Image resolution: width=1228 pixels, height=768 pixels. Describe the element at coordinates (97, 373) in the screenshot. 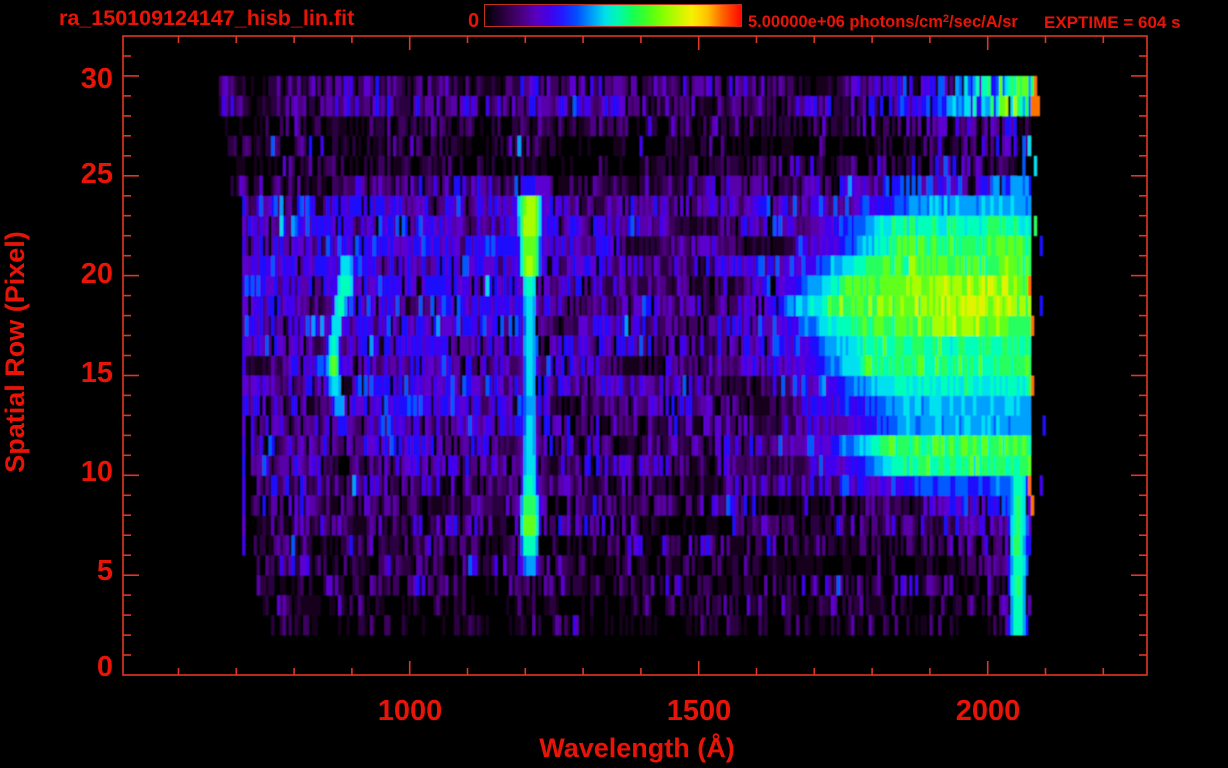

I see `svg-text: 15` at that location.